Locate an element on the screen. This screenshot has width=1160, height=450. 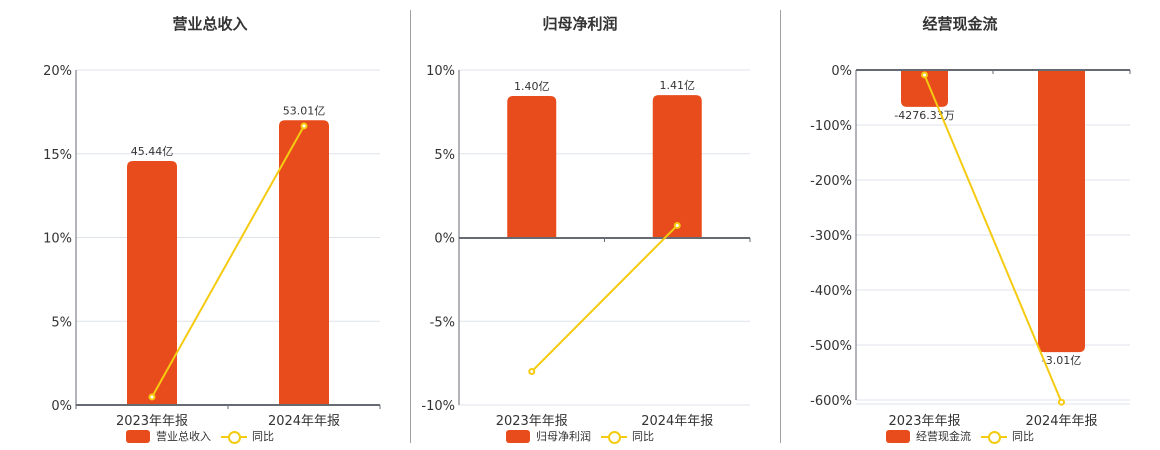
bar-value-label: 1.41亿 is located at coordinates (678, 85).